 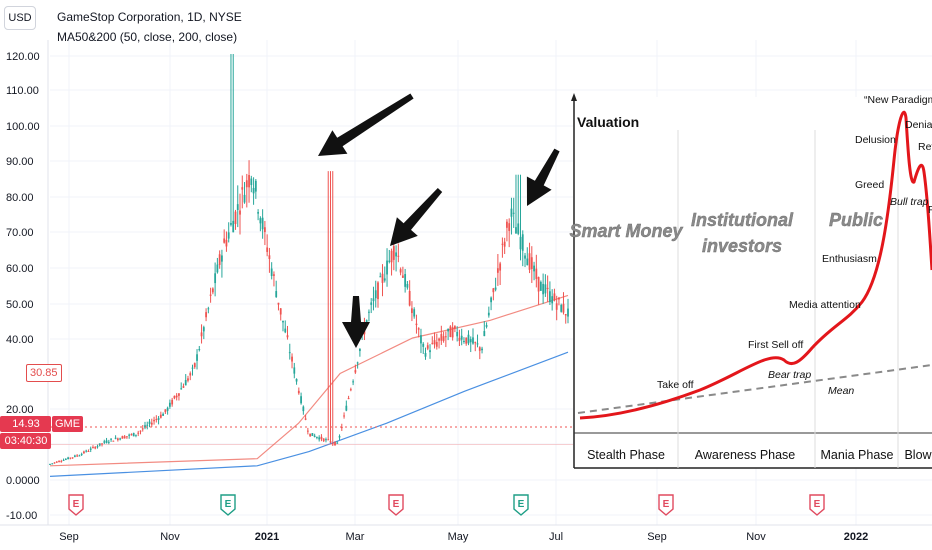 What do you see at coordinates (463, 537) in the screenshot?
I see `time-axis: Sep Nov 2021 Mar May Jul Sep Nov 2022` at bounding box center [463, 537].